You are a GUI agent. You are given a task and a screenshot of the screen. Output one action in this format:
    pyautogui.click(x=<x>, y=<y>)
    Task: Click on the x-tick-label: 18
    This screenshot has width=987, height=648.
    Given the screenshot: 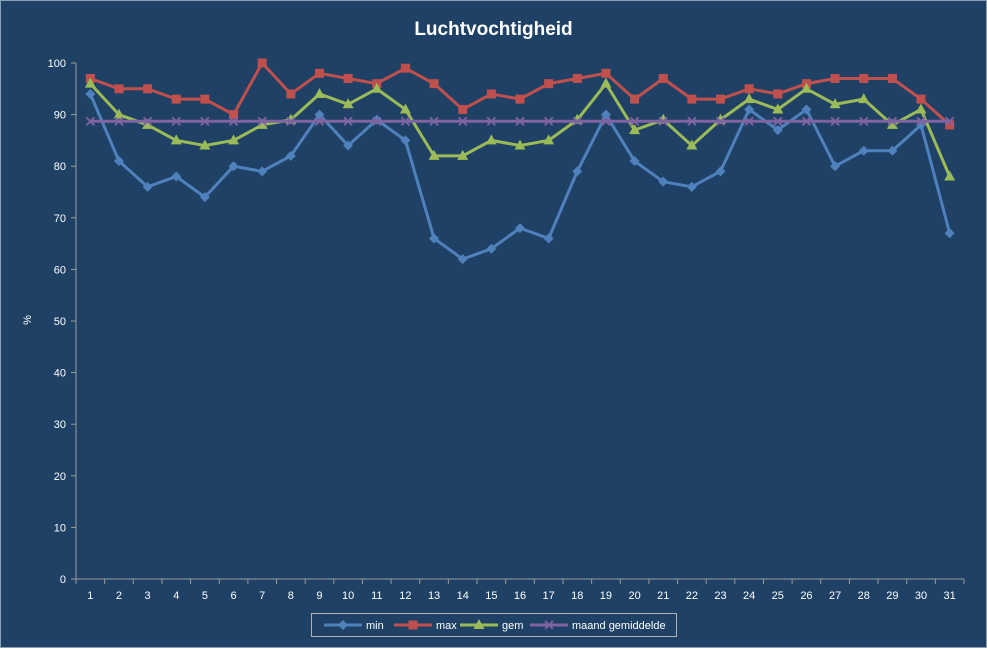 What is the action you would take?
    pyautogui.click(x=577, y=596)
    